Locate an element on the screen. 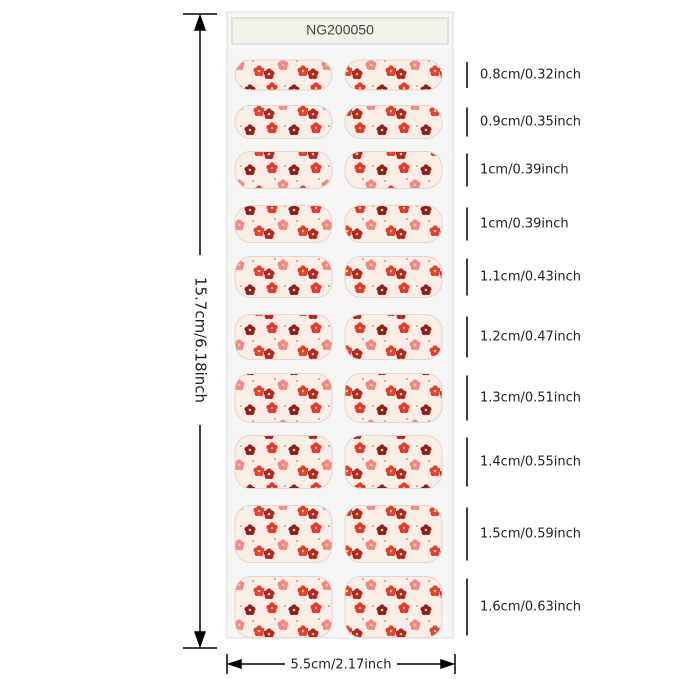 This screenshot has height=679, width=679. height-label: 15.7cm/6.18inch is located at coordinates (201, 340).